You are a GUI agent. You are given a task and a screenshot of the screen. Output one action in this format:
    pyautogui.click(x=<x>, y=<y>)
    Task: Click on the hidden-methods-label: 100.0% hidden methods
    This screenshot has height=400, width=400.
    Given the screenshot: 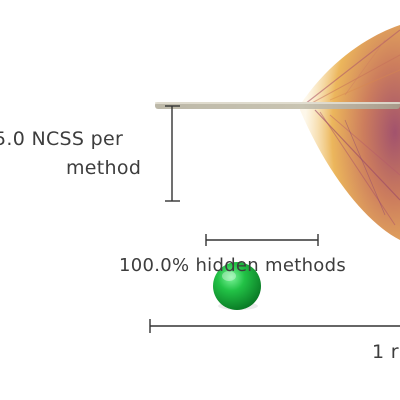 What is the action you would take?
    pyautogui.click(x=233, y=265)
    